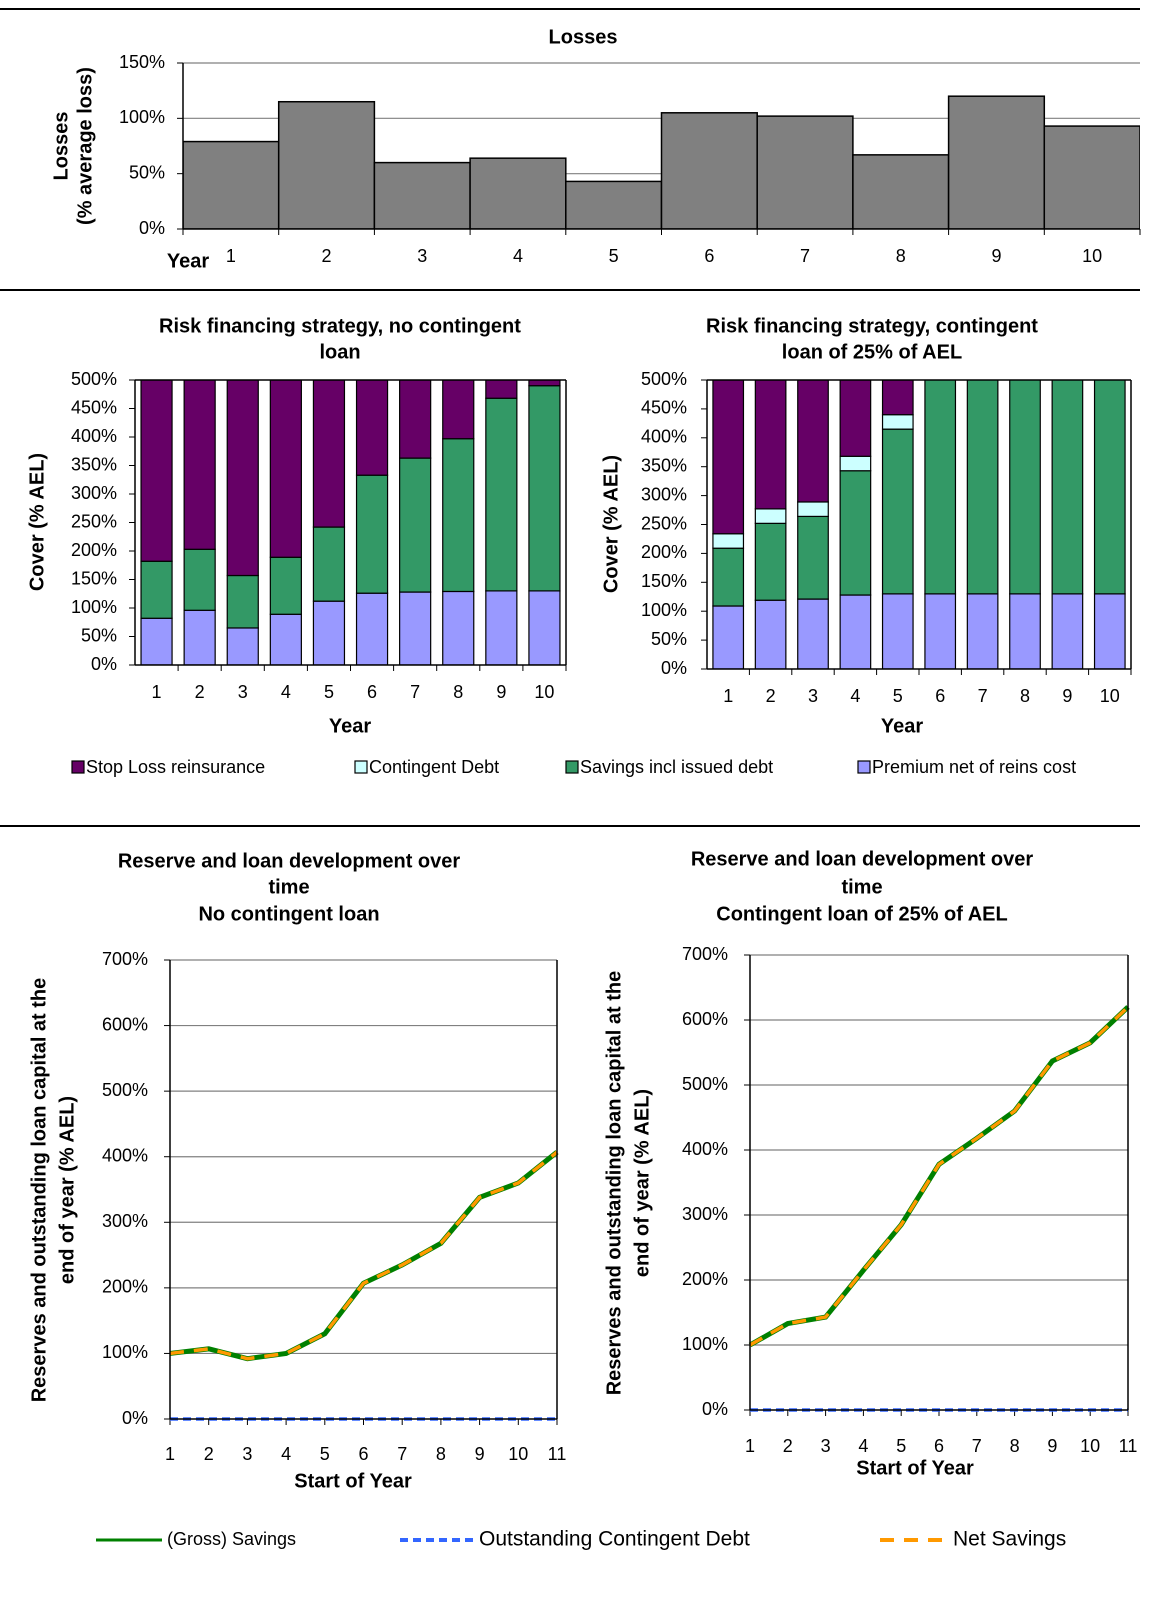 This screenshot has height=1601, width=1167. Describe the element at coordinates (175, 767) in the screenshot. I see `legend-label: Stop Loss reinsurance` at that location.